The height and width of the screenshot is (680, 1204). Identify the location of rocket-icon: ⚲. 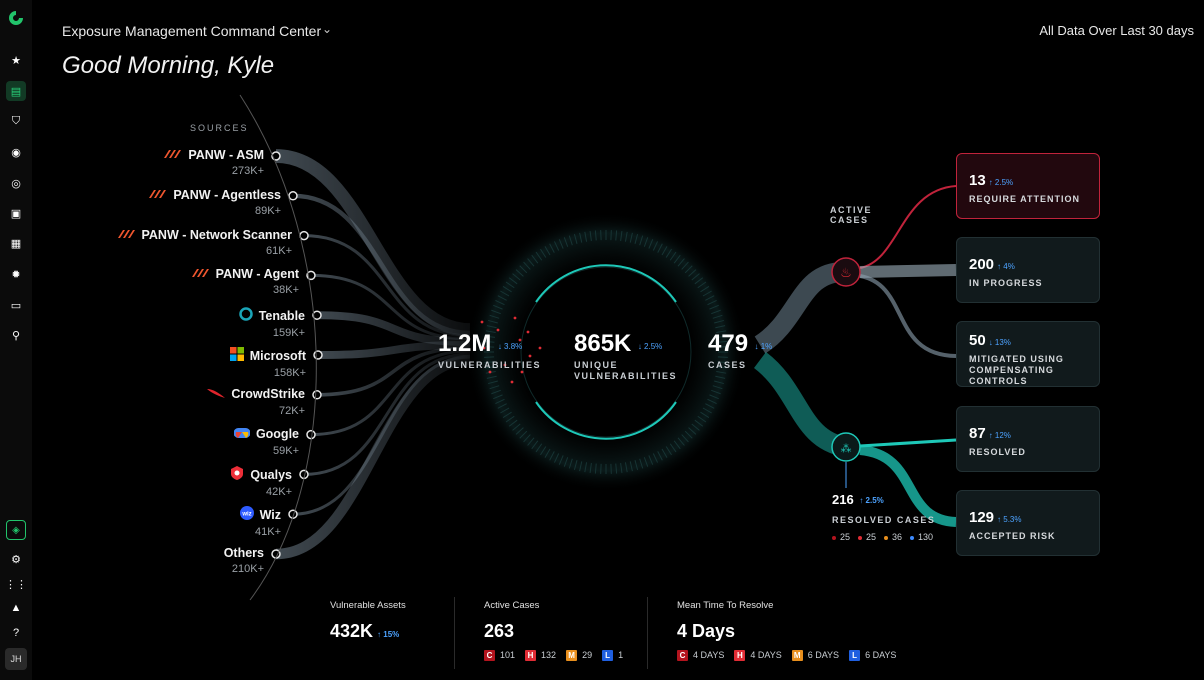
(16, 335).